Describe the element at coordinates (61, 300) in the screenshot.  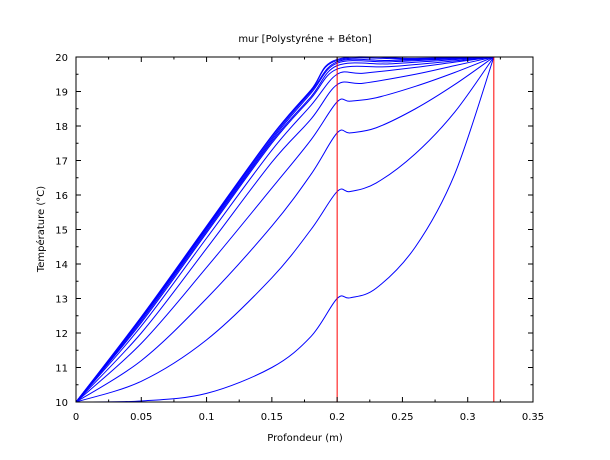
I see `y-tick-label: 13` at that location.